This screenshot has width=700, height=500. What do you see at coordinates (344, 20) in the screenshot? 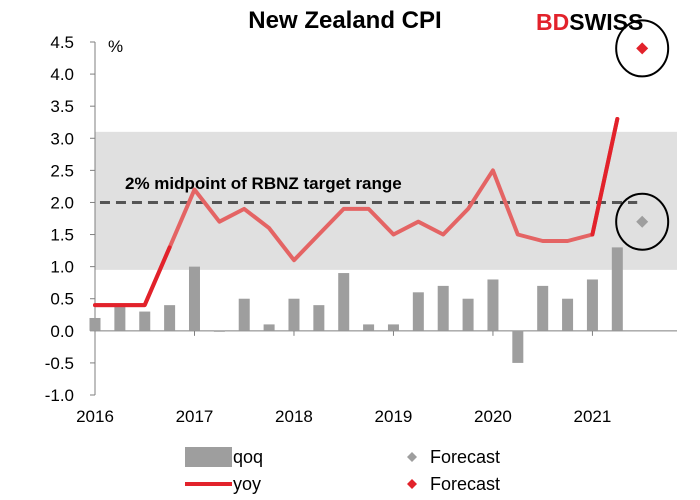
I see `chart-title: New Zealand CPI` at bounding box center [344, 20].